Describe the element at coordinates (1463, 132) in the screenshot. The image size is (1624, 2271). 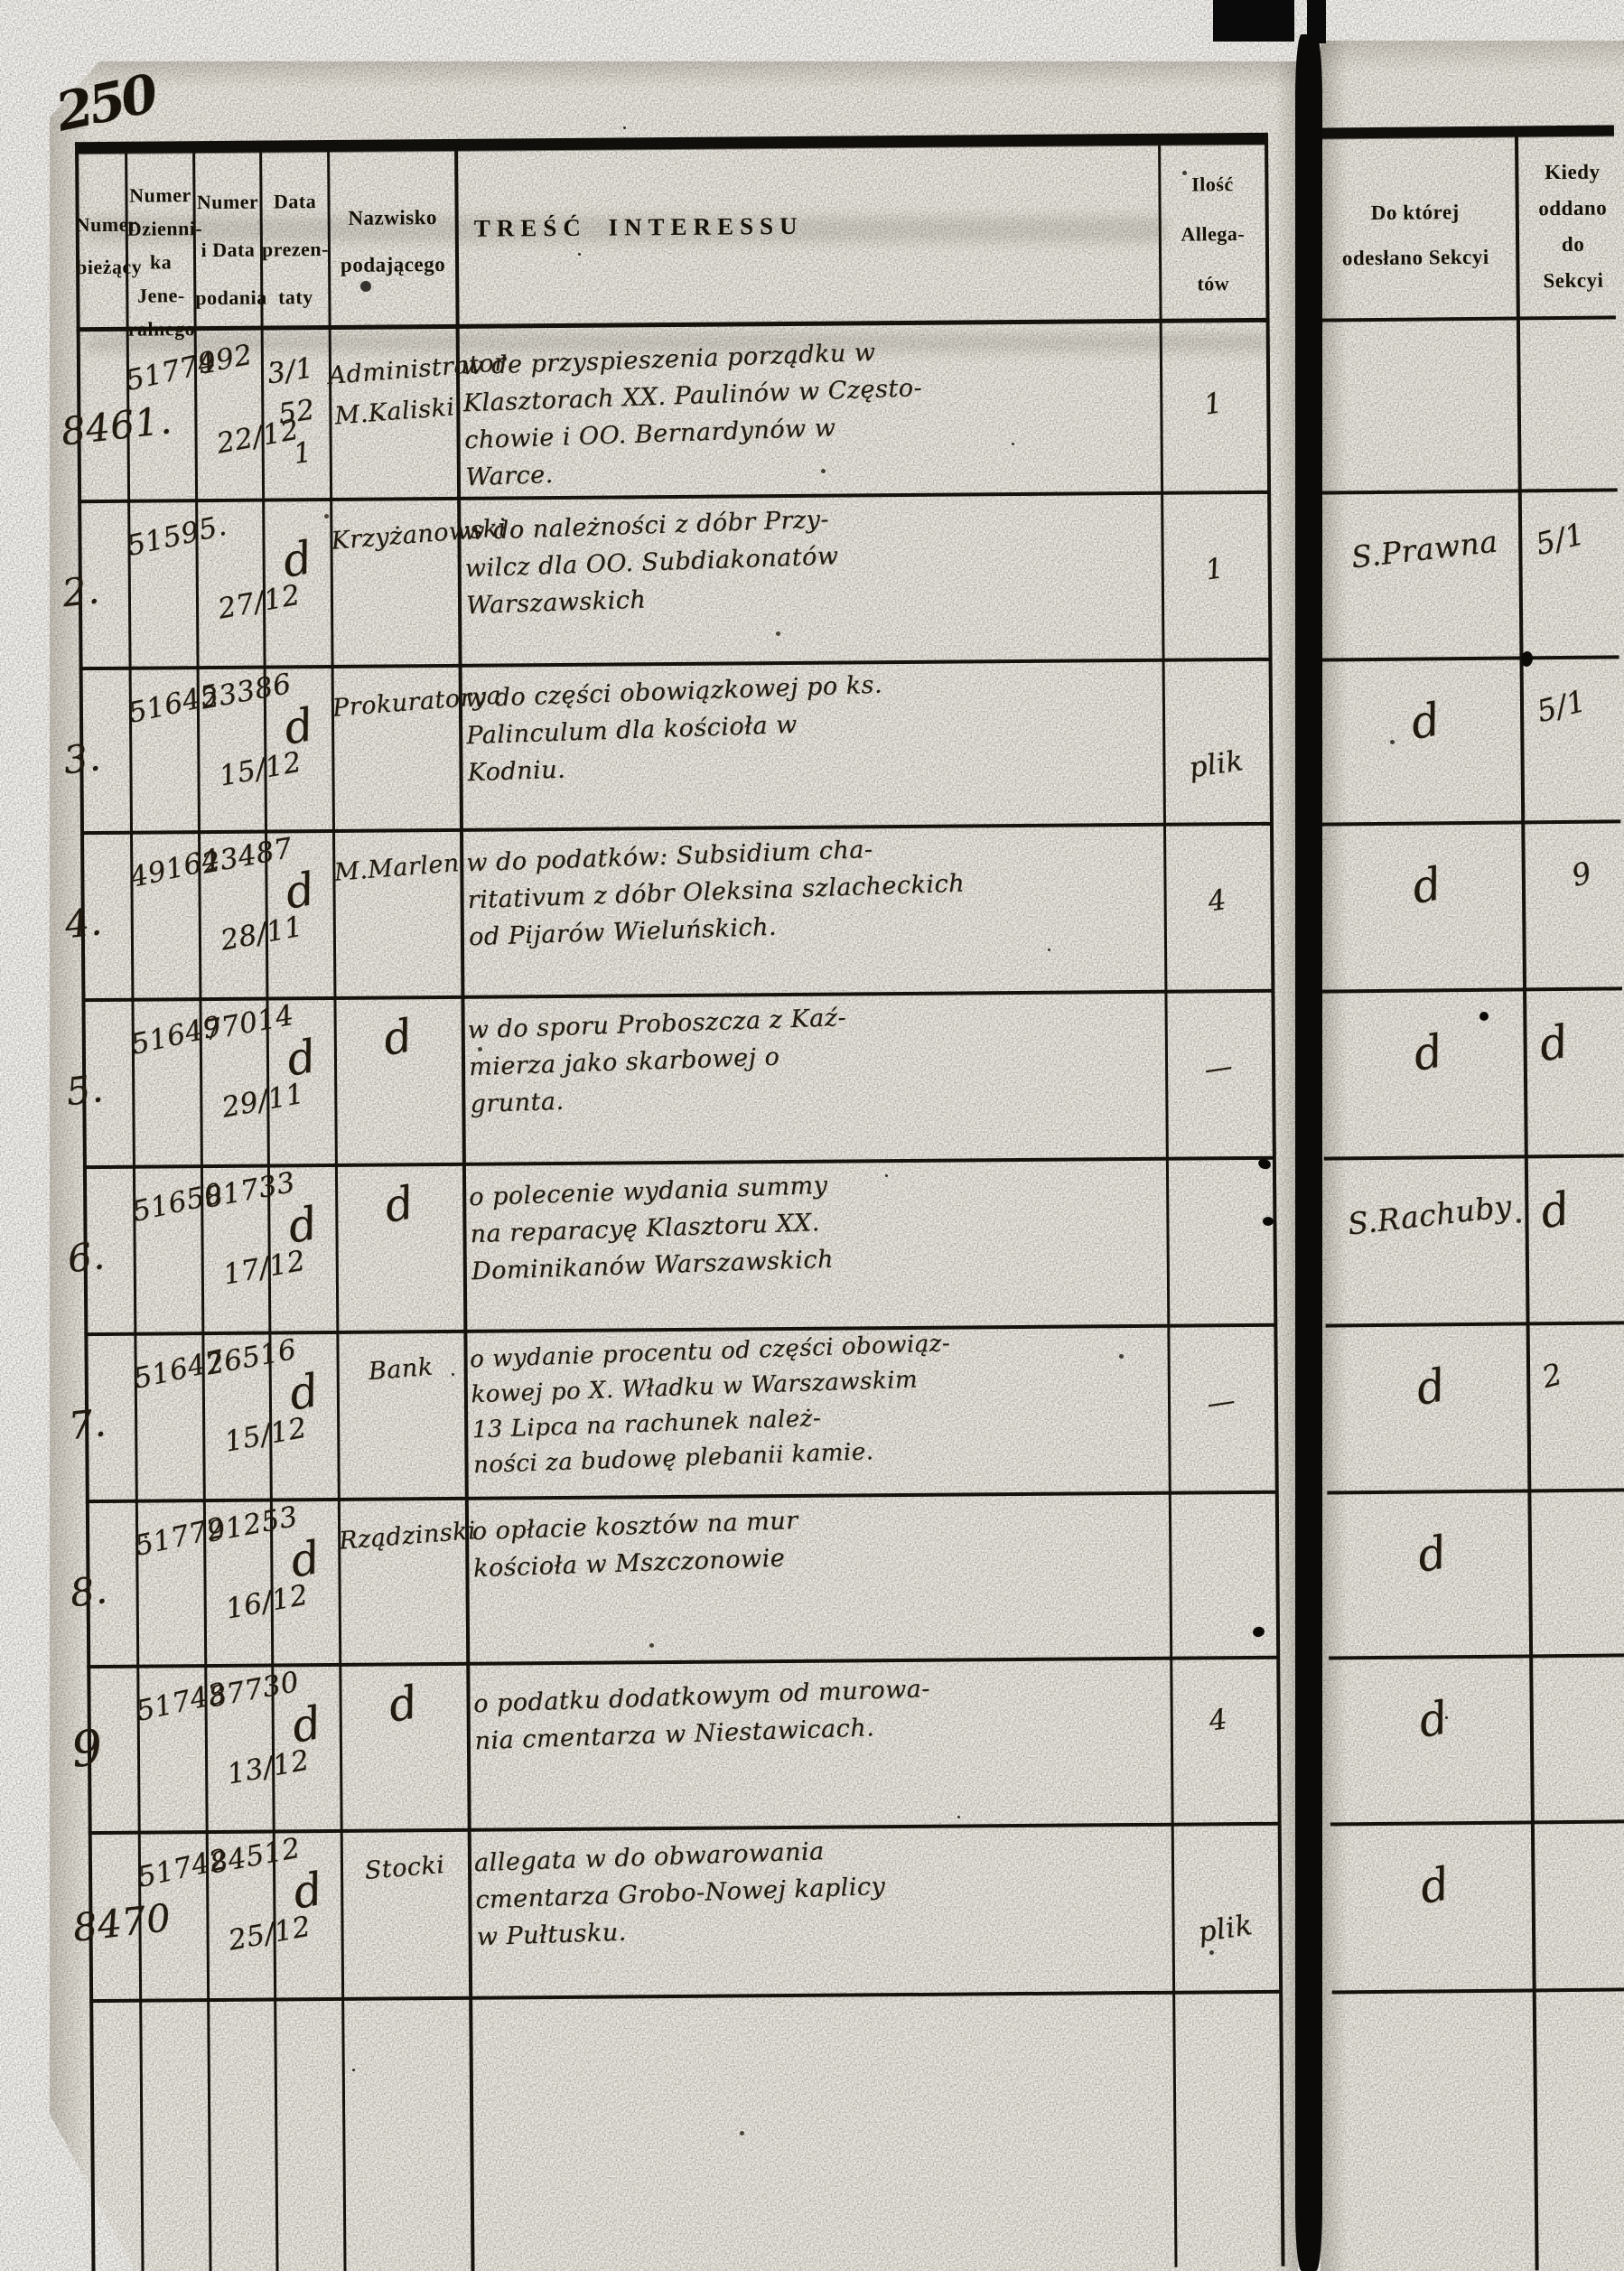
I see `table-top-rule` at that location.